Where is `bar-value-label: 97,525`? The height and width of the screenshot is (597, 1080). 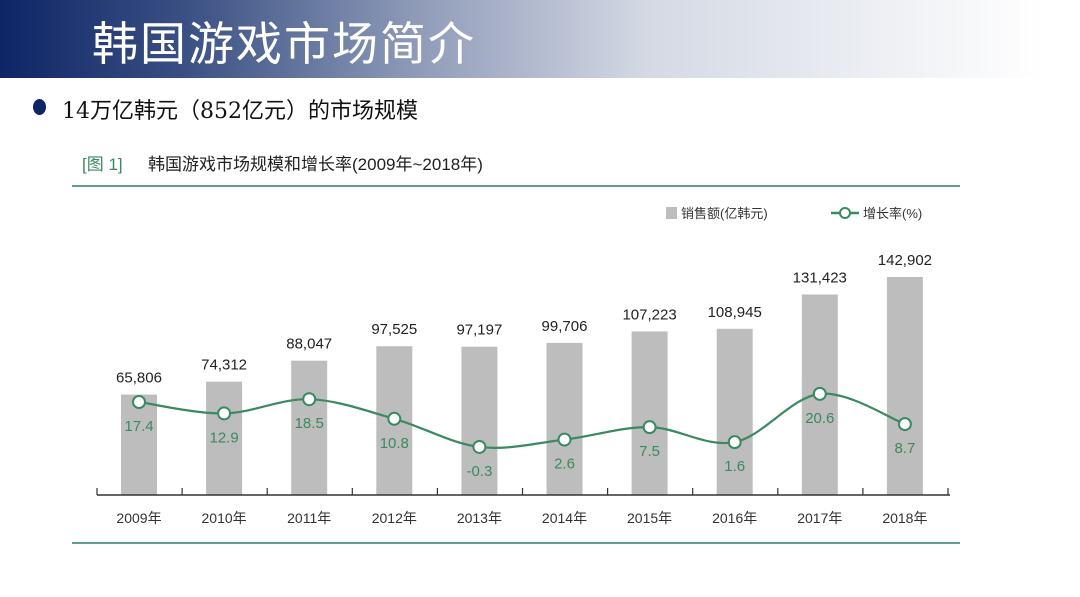 bar-value-label: 97,525 is located at coordinates (394, 329).